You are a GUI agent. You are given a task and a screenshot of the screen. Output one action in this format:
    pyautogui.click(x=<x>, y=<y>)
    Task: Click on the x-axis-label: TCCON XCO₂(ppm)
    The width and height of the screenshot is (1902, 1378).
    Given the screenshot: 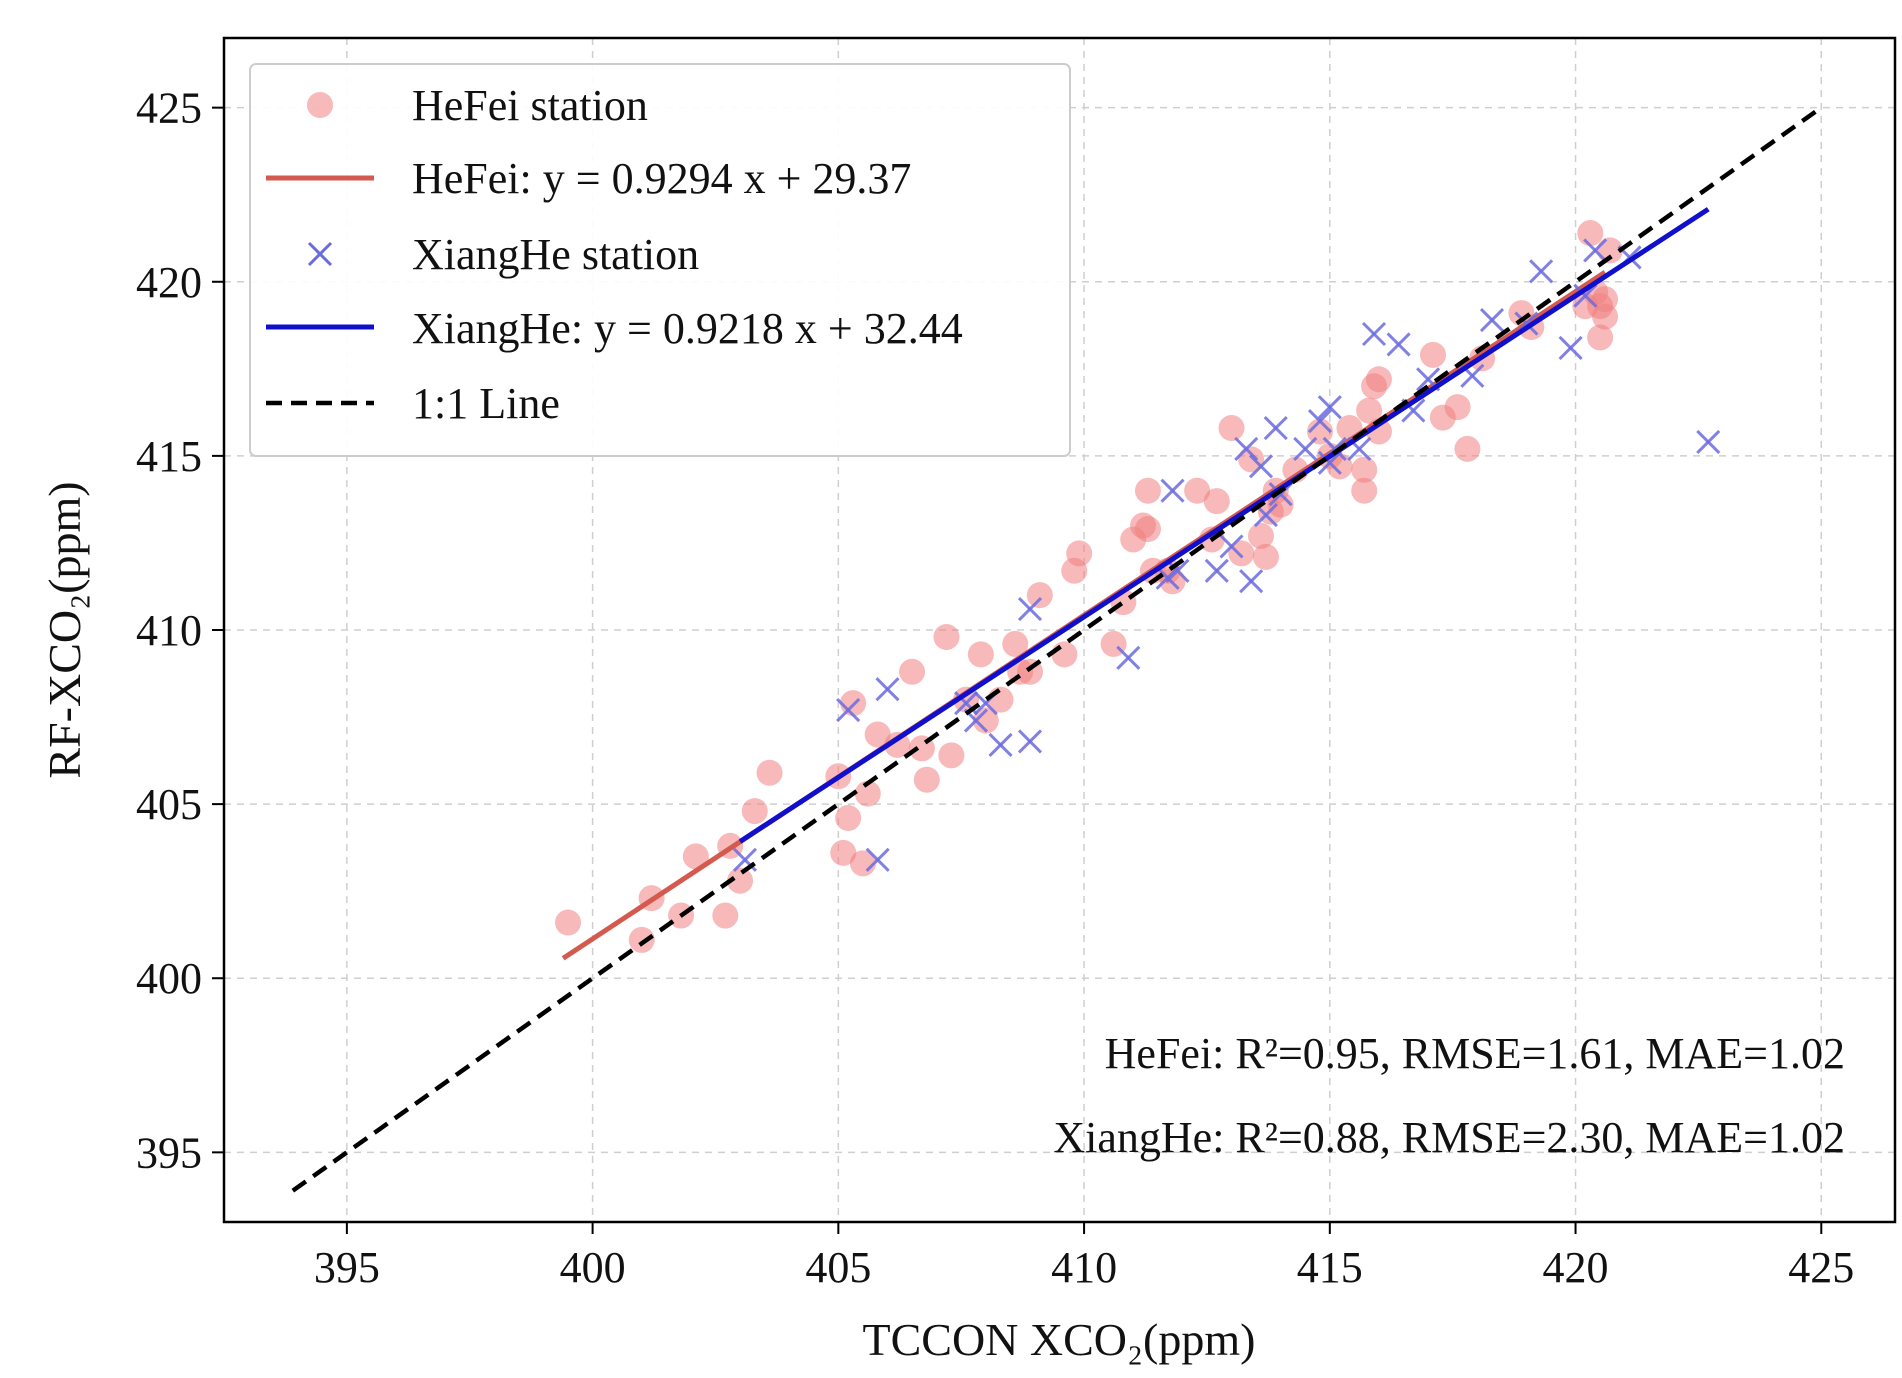 What is the action you would take?
    pyautogui.click(x=1059, y=1339)
    